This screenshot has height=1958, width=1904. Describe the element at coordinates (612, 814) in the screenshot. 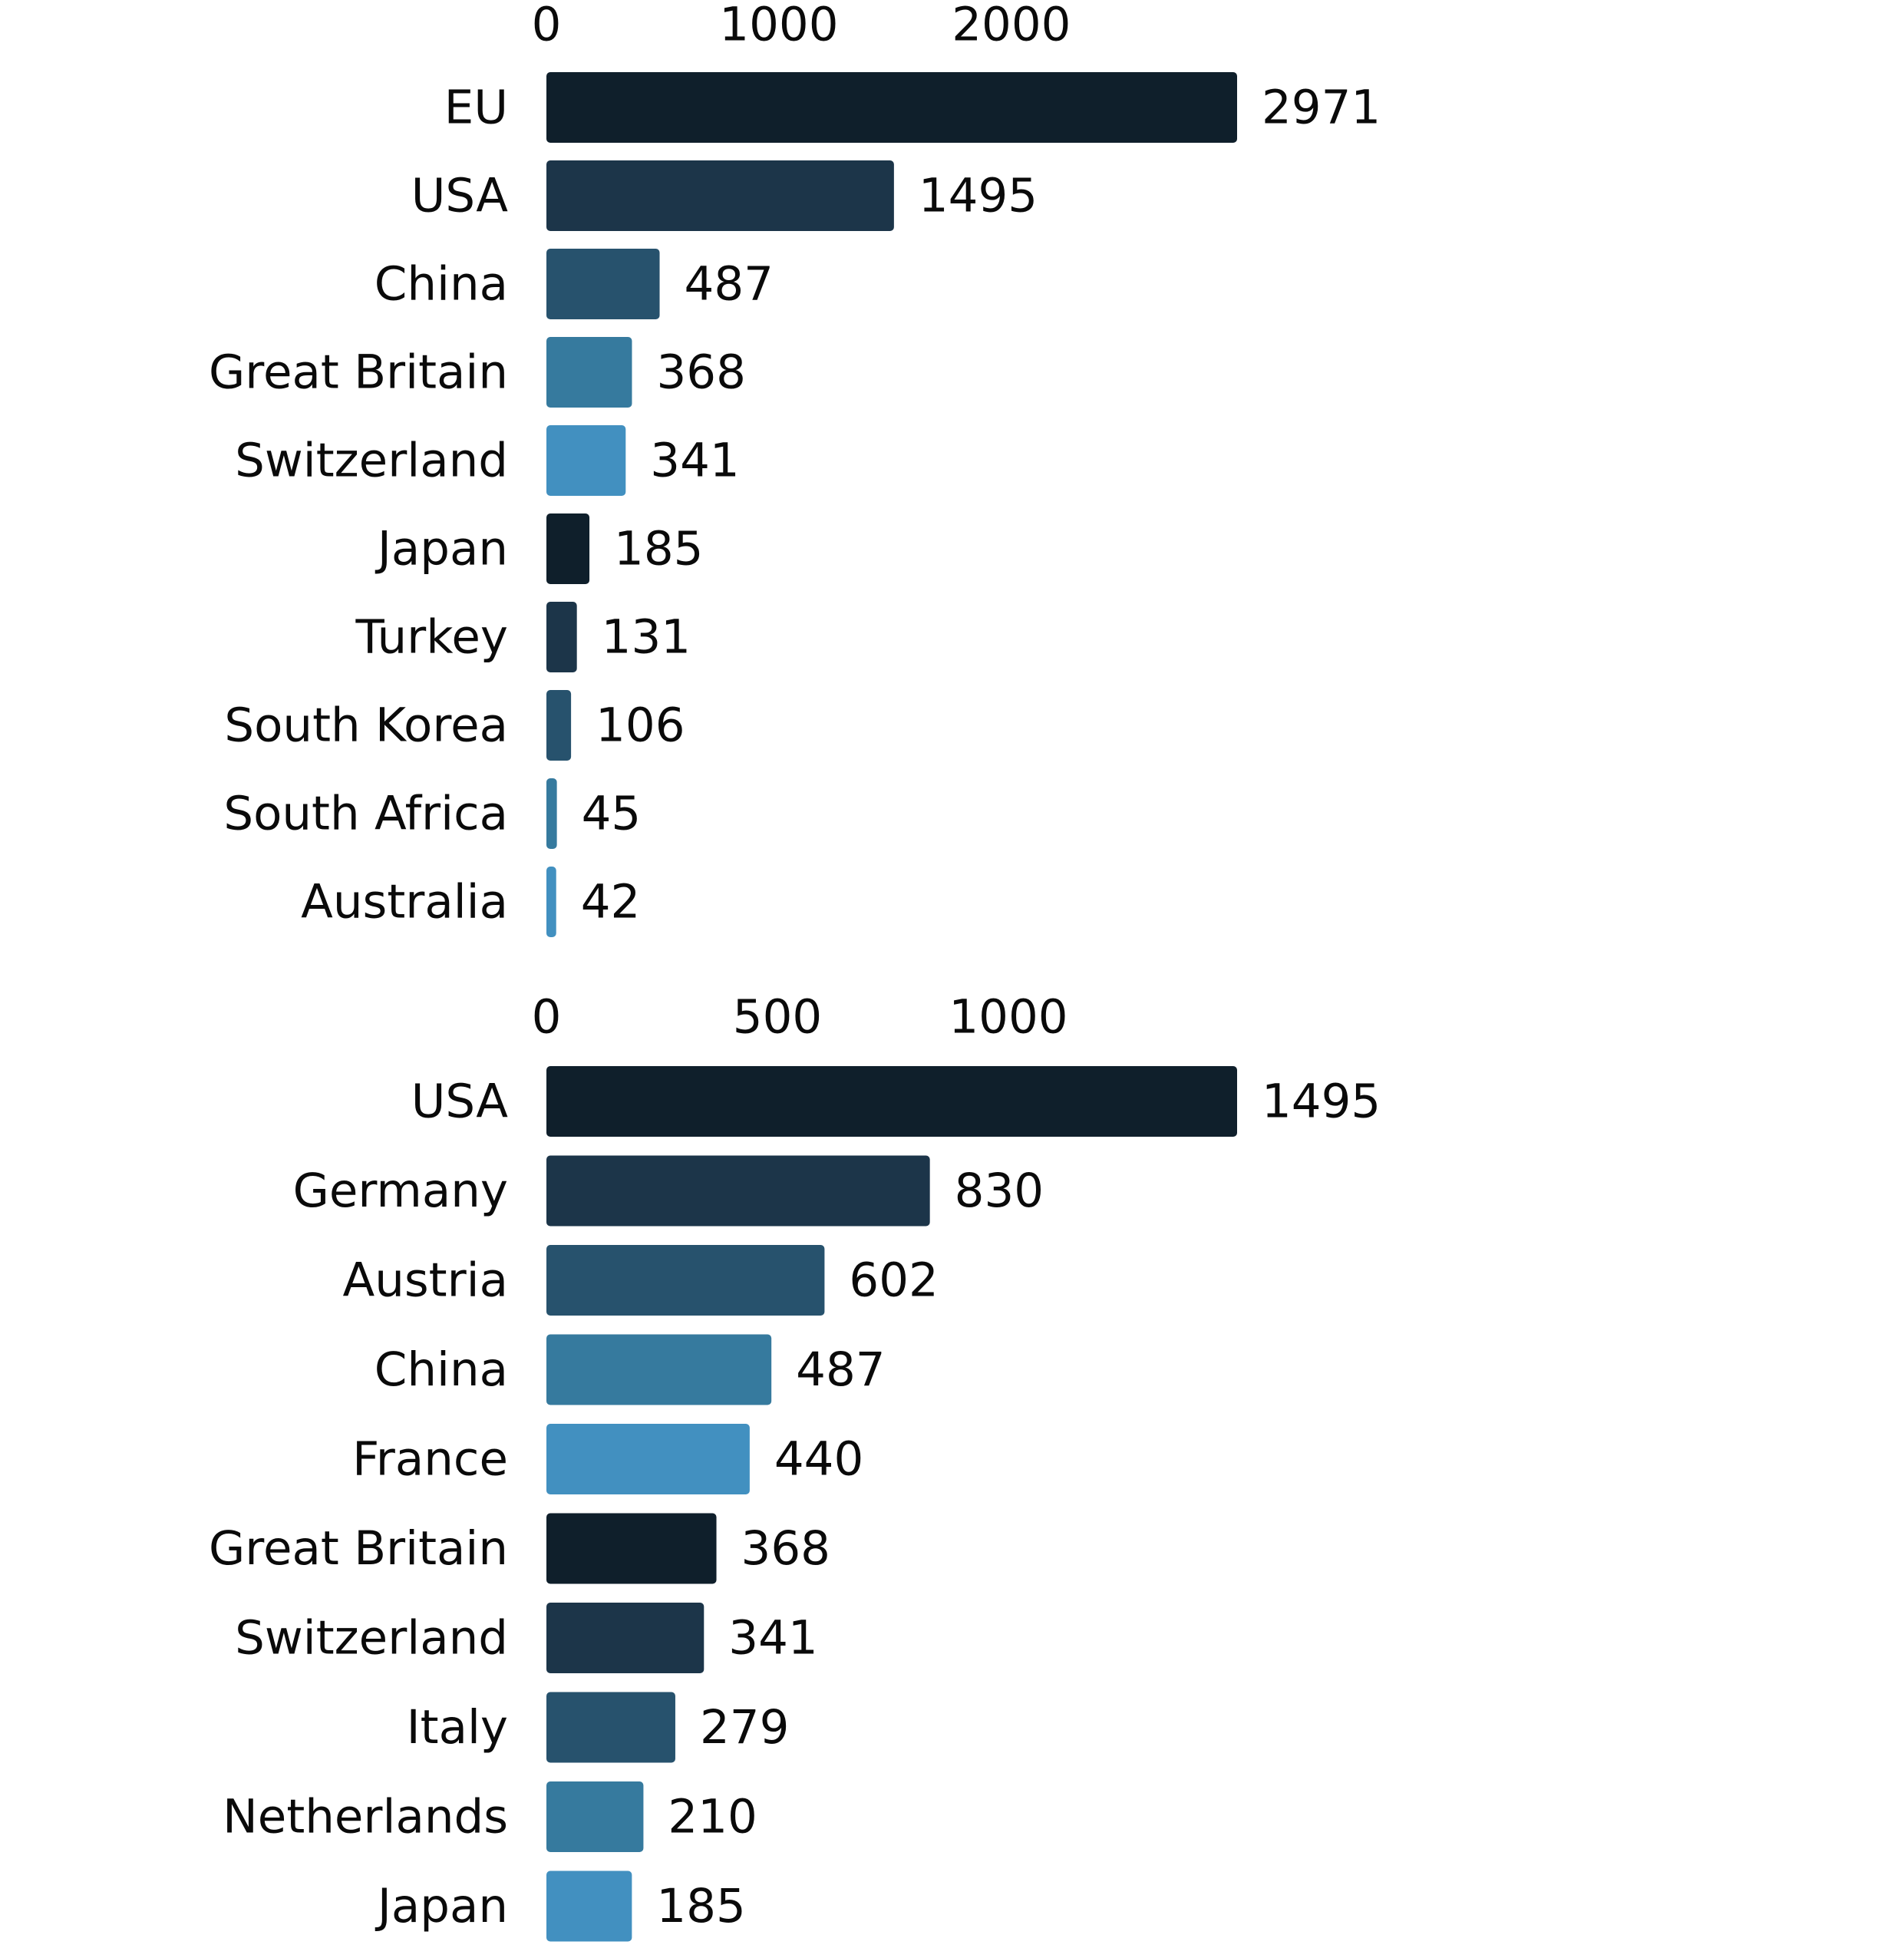

I see `data-label: 45` at that location.